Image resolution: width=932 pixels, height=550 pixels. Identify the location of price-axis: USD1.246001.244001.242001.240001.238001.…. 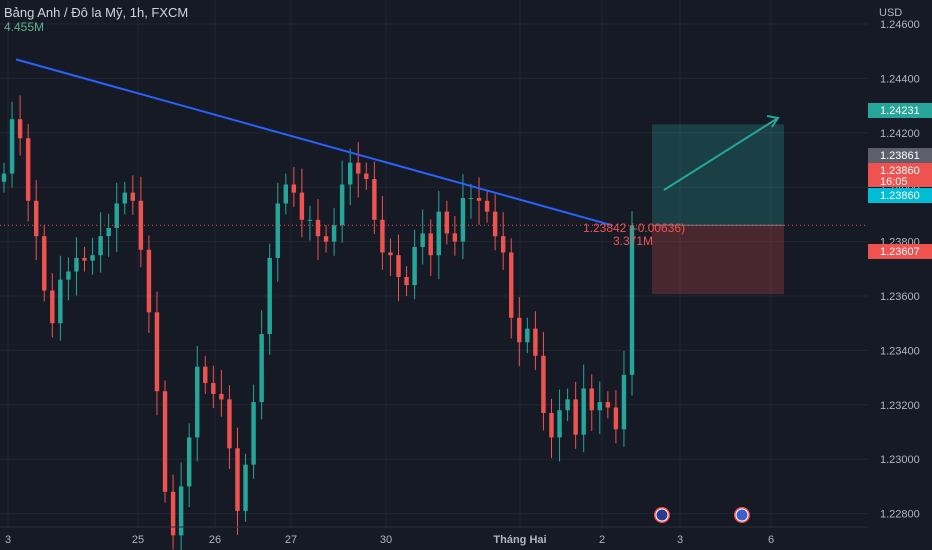
(900, 278).